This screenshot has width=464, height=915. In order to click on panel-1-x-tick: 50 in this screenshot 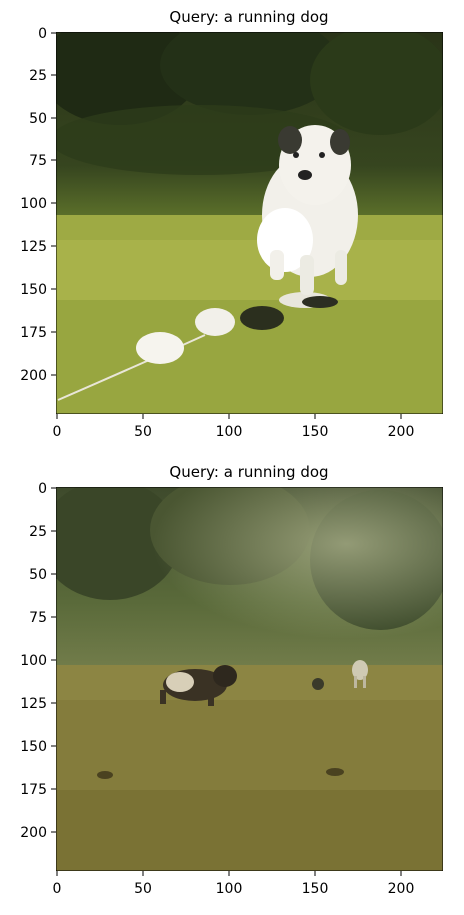, I will do `click(143, 432)`.